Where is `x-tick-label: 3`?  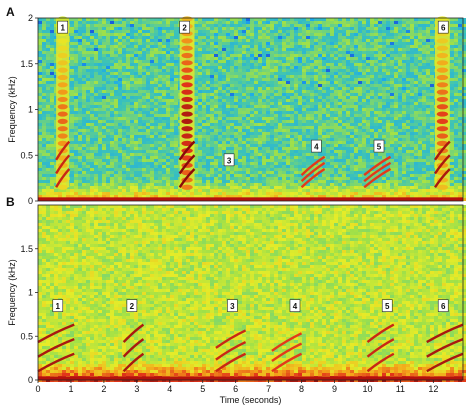
x-tick-label: 3 is located at coordinates (136, 389).